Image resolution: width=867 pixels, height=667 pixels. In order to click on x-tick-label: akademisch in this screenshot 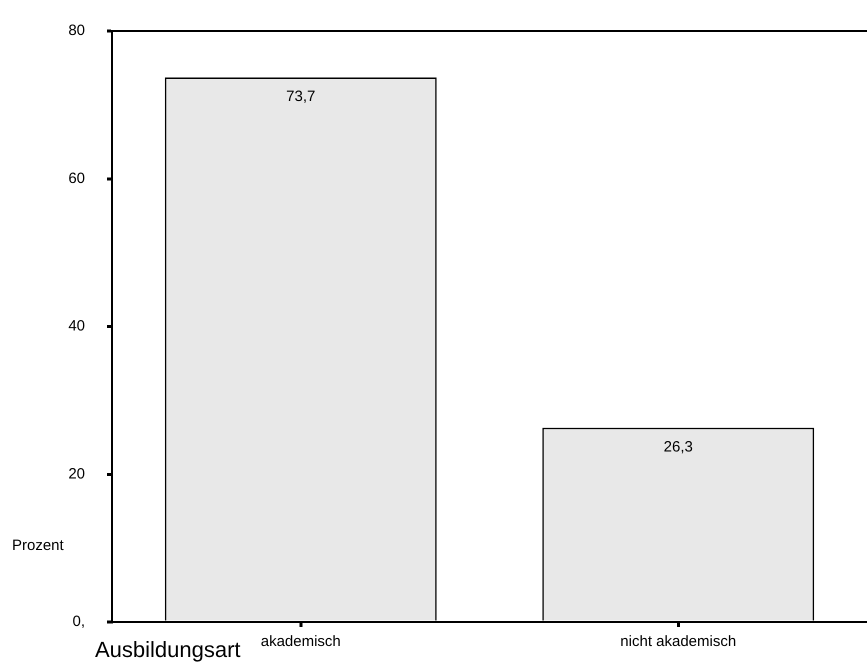, I will do `click(300, 641)`.